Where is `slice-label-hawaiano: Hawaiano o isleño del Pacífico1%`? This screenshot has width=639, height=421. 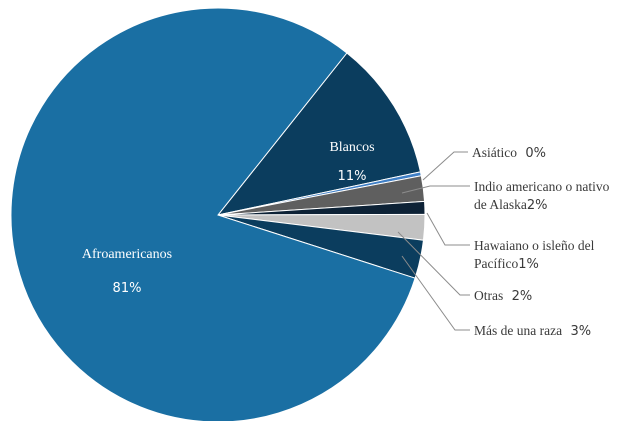 slice-label-hawaiano: Hawaiano o isleño del Pacífico1% is located at coordinates (536, 255).